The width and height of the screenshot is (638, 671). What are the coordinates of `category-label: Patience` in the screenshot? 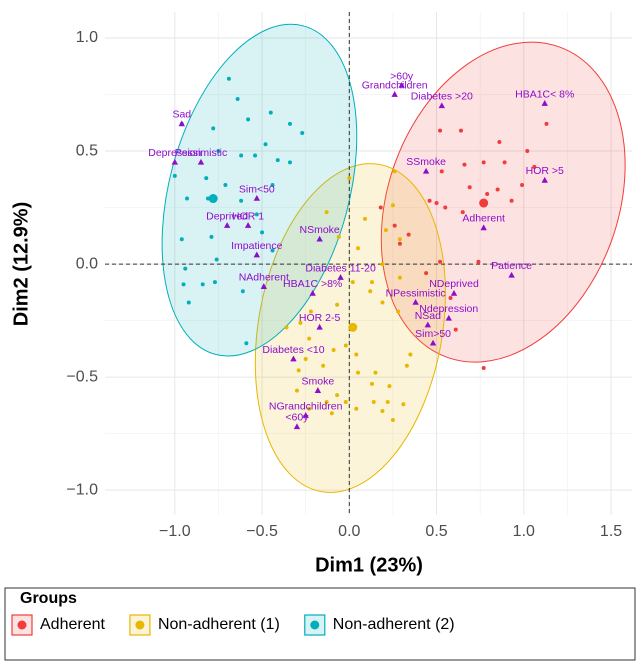 It's located at (511, 266).